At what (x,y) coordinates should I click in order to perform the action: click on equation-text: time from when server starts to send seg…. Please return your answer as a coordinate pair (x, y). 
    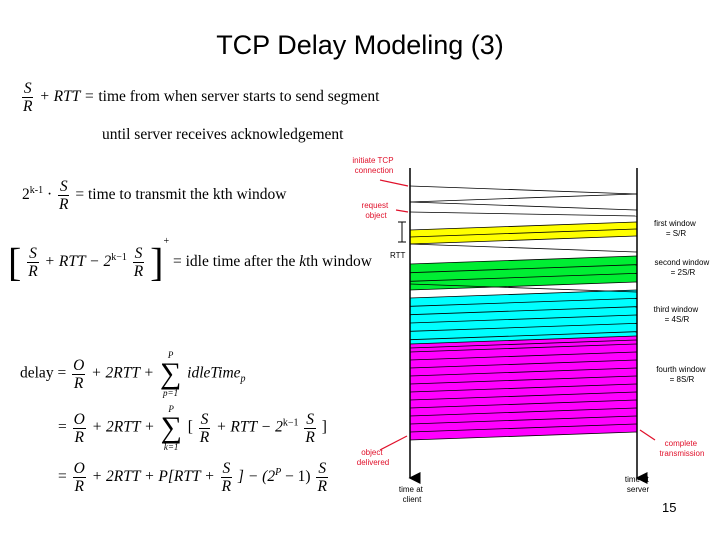
    Looking at the image, I should click on (239, 97).